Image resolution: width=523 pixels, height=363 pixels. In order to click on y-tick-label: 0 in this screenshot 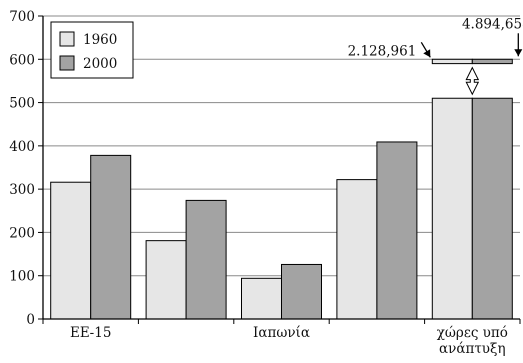, I will do `click(30, 320)`.